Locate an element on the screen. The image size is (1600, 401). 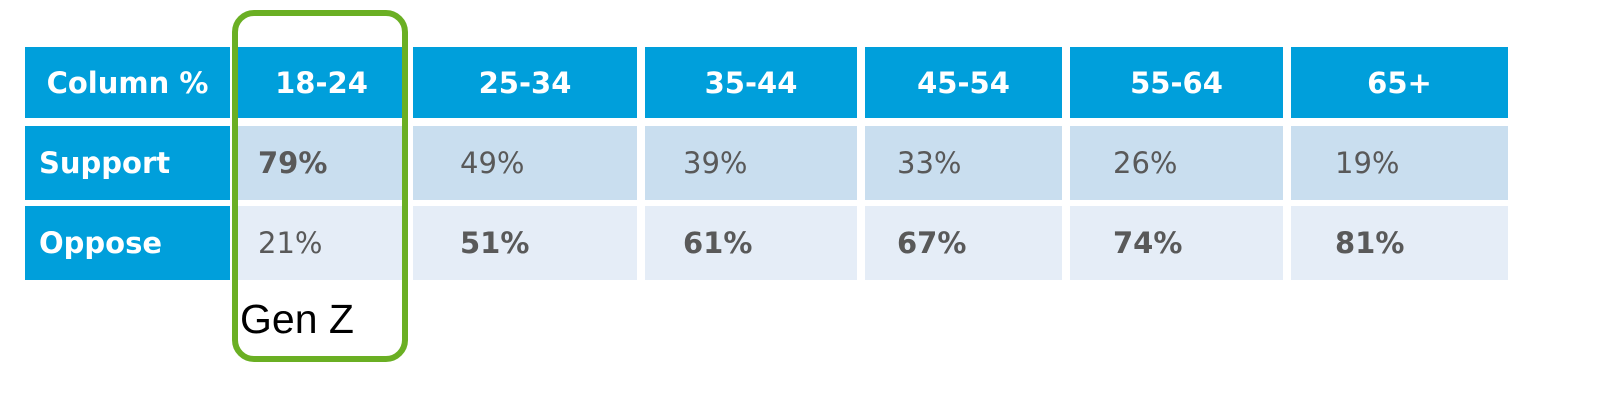
column-header: 18-24 is located at coordinates (321, 82).